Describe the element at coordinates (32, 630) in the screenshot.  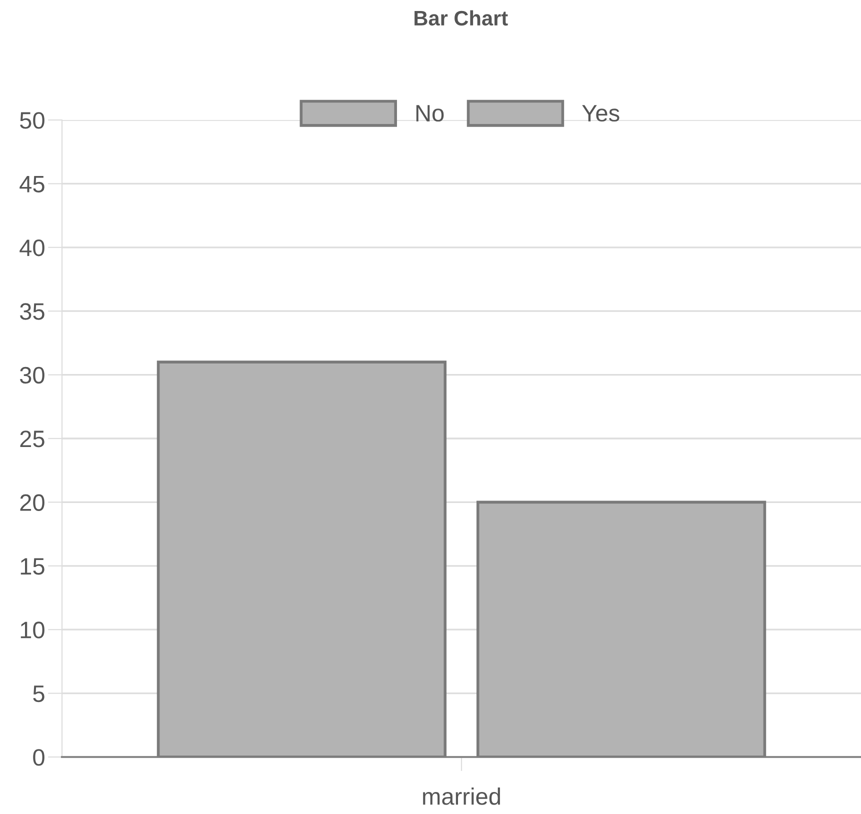
I see `y-tick-label: 10` at that location.